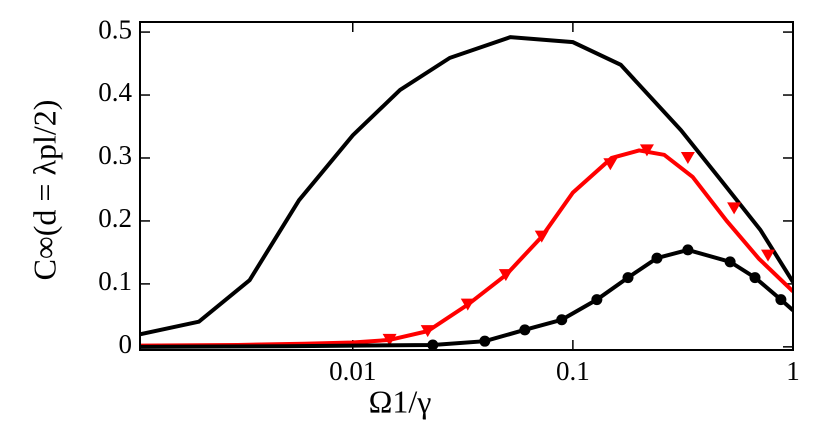 The width and height of the screenshot is (822, 435). I want to click on y-tick-label: 0.2, so click(115, 218).